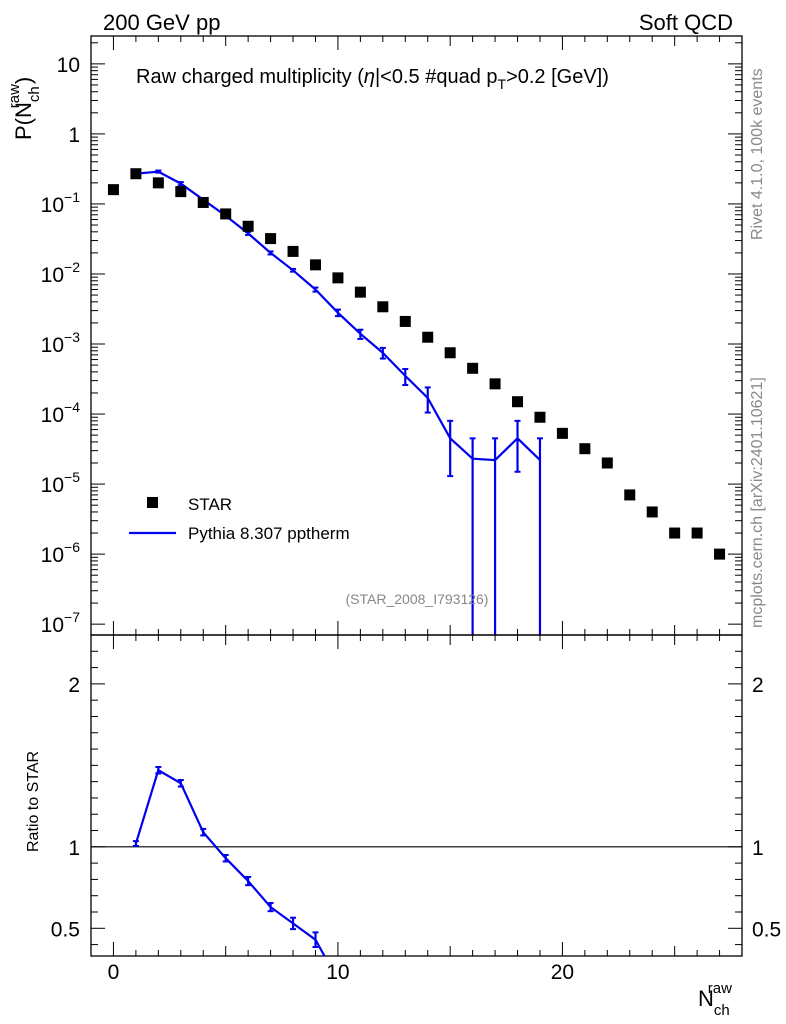 Image resolution: width=786 pixels, height=1024 pixels. I want to click on legend-pythia-label: Pythia 8.307 pptherm, so click(269, 533).